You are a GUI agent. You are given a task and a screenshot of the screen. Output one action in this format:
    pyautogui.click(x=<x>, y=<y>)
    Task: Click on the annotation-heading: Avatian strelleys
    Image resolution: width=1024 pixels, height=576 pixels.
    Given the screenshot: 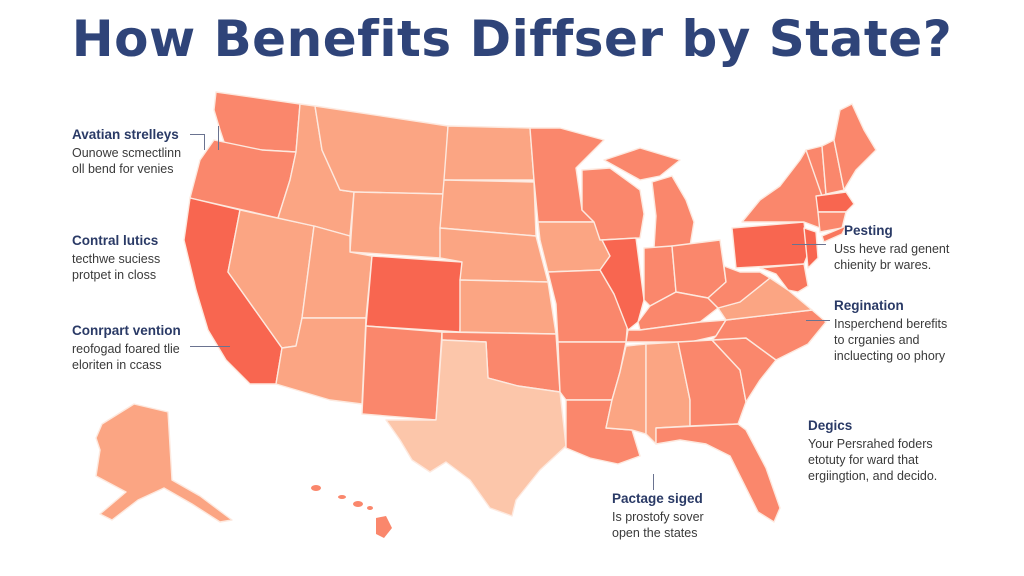 What is the action you would take?
    pyautogui.click(x=125, y=134)
    